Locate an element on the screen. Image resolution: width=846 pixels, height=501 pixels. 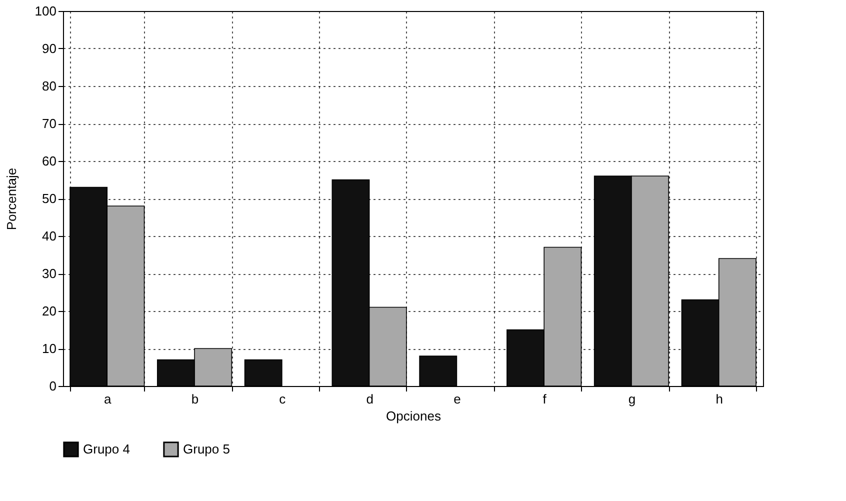
y-tick-label: 90 is located at coordinates (49, 48).